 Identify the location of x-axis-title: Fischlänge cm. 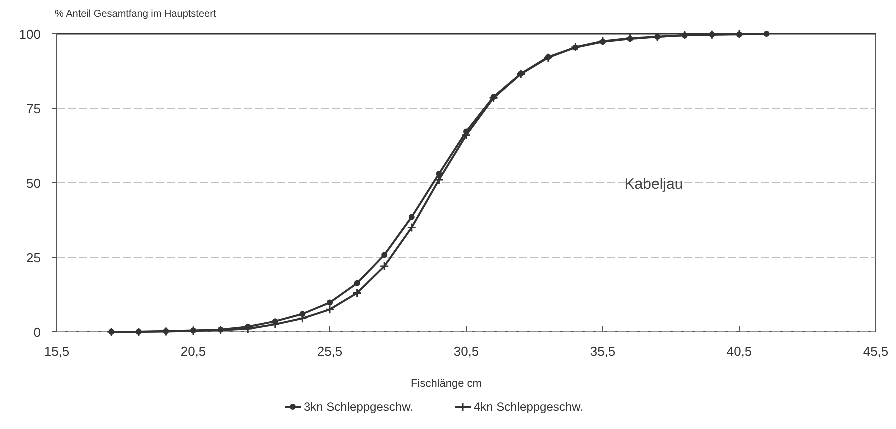
(446, 384).